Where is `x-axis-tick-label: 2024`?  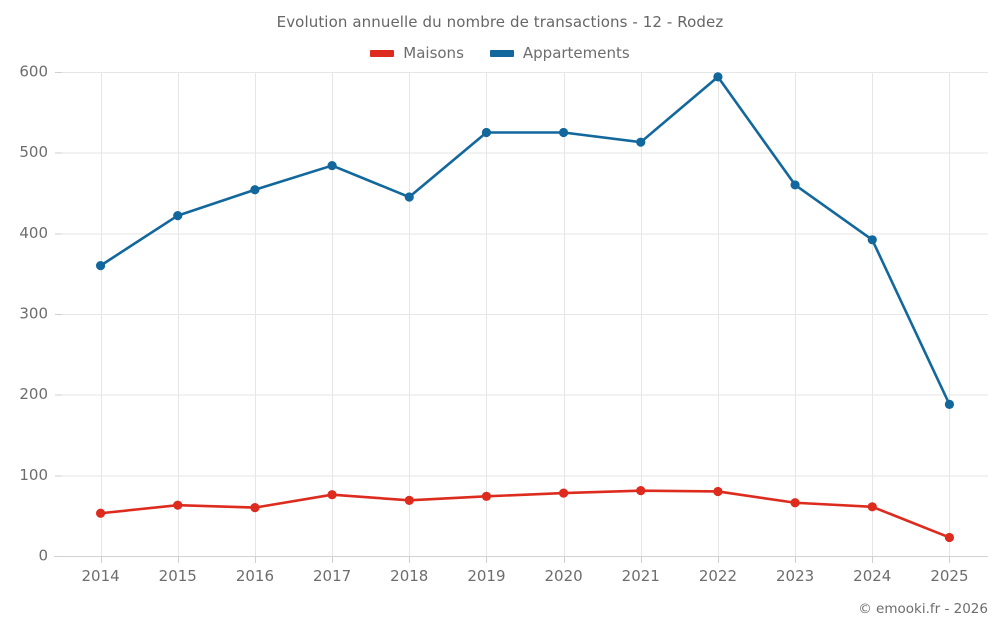
x-axis-tick-label: 2024 is located at coordinates (872, 576).